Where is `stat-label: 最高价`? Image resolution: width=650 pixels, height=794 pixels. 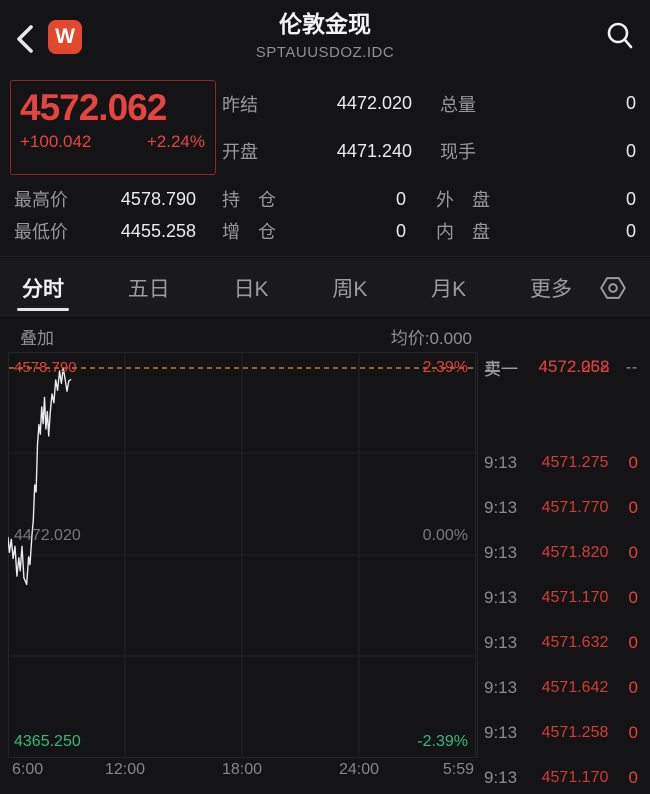 stat-label: 最高价 is located at coordinates (41, 200).